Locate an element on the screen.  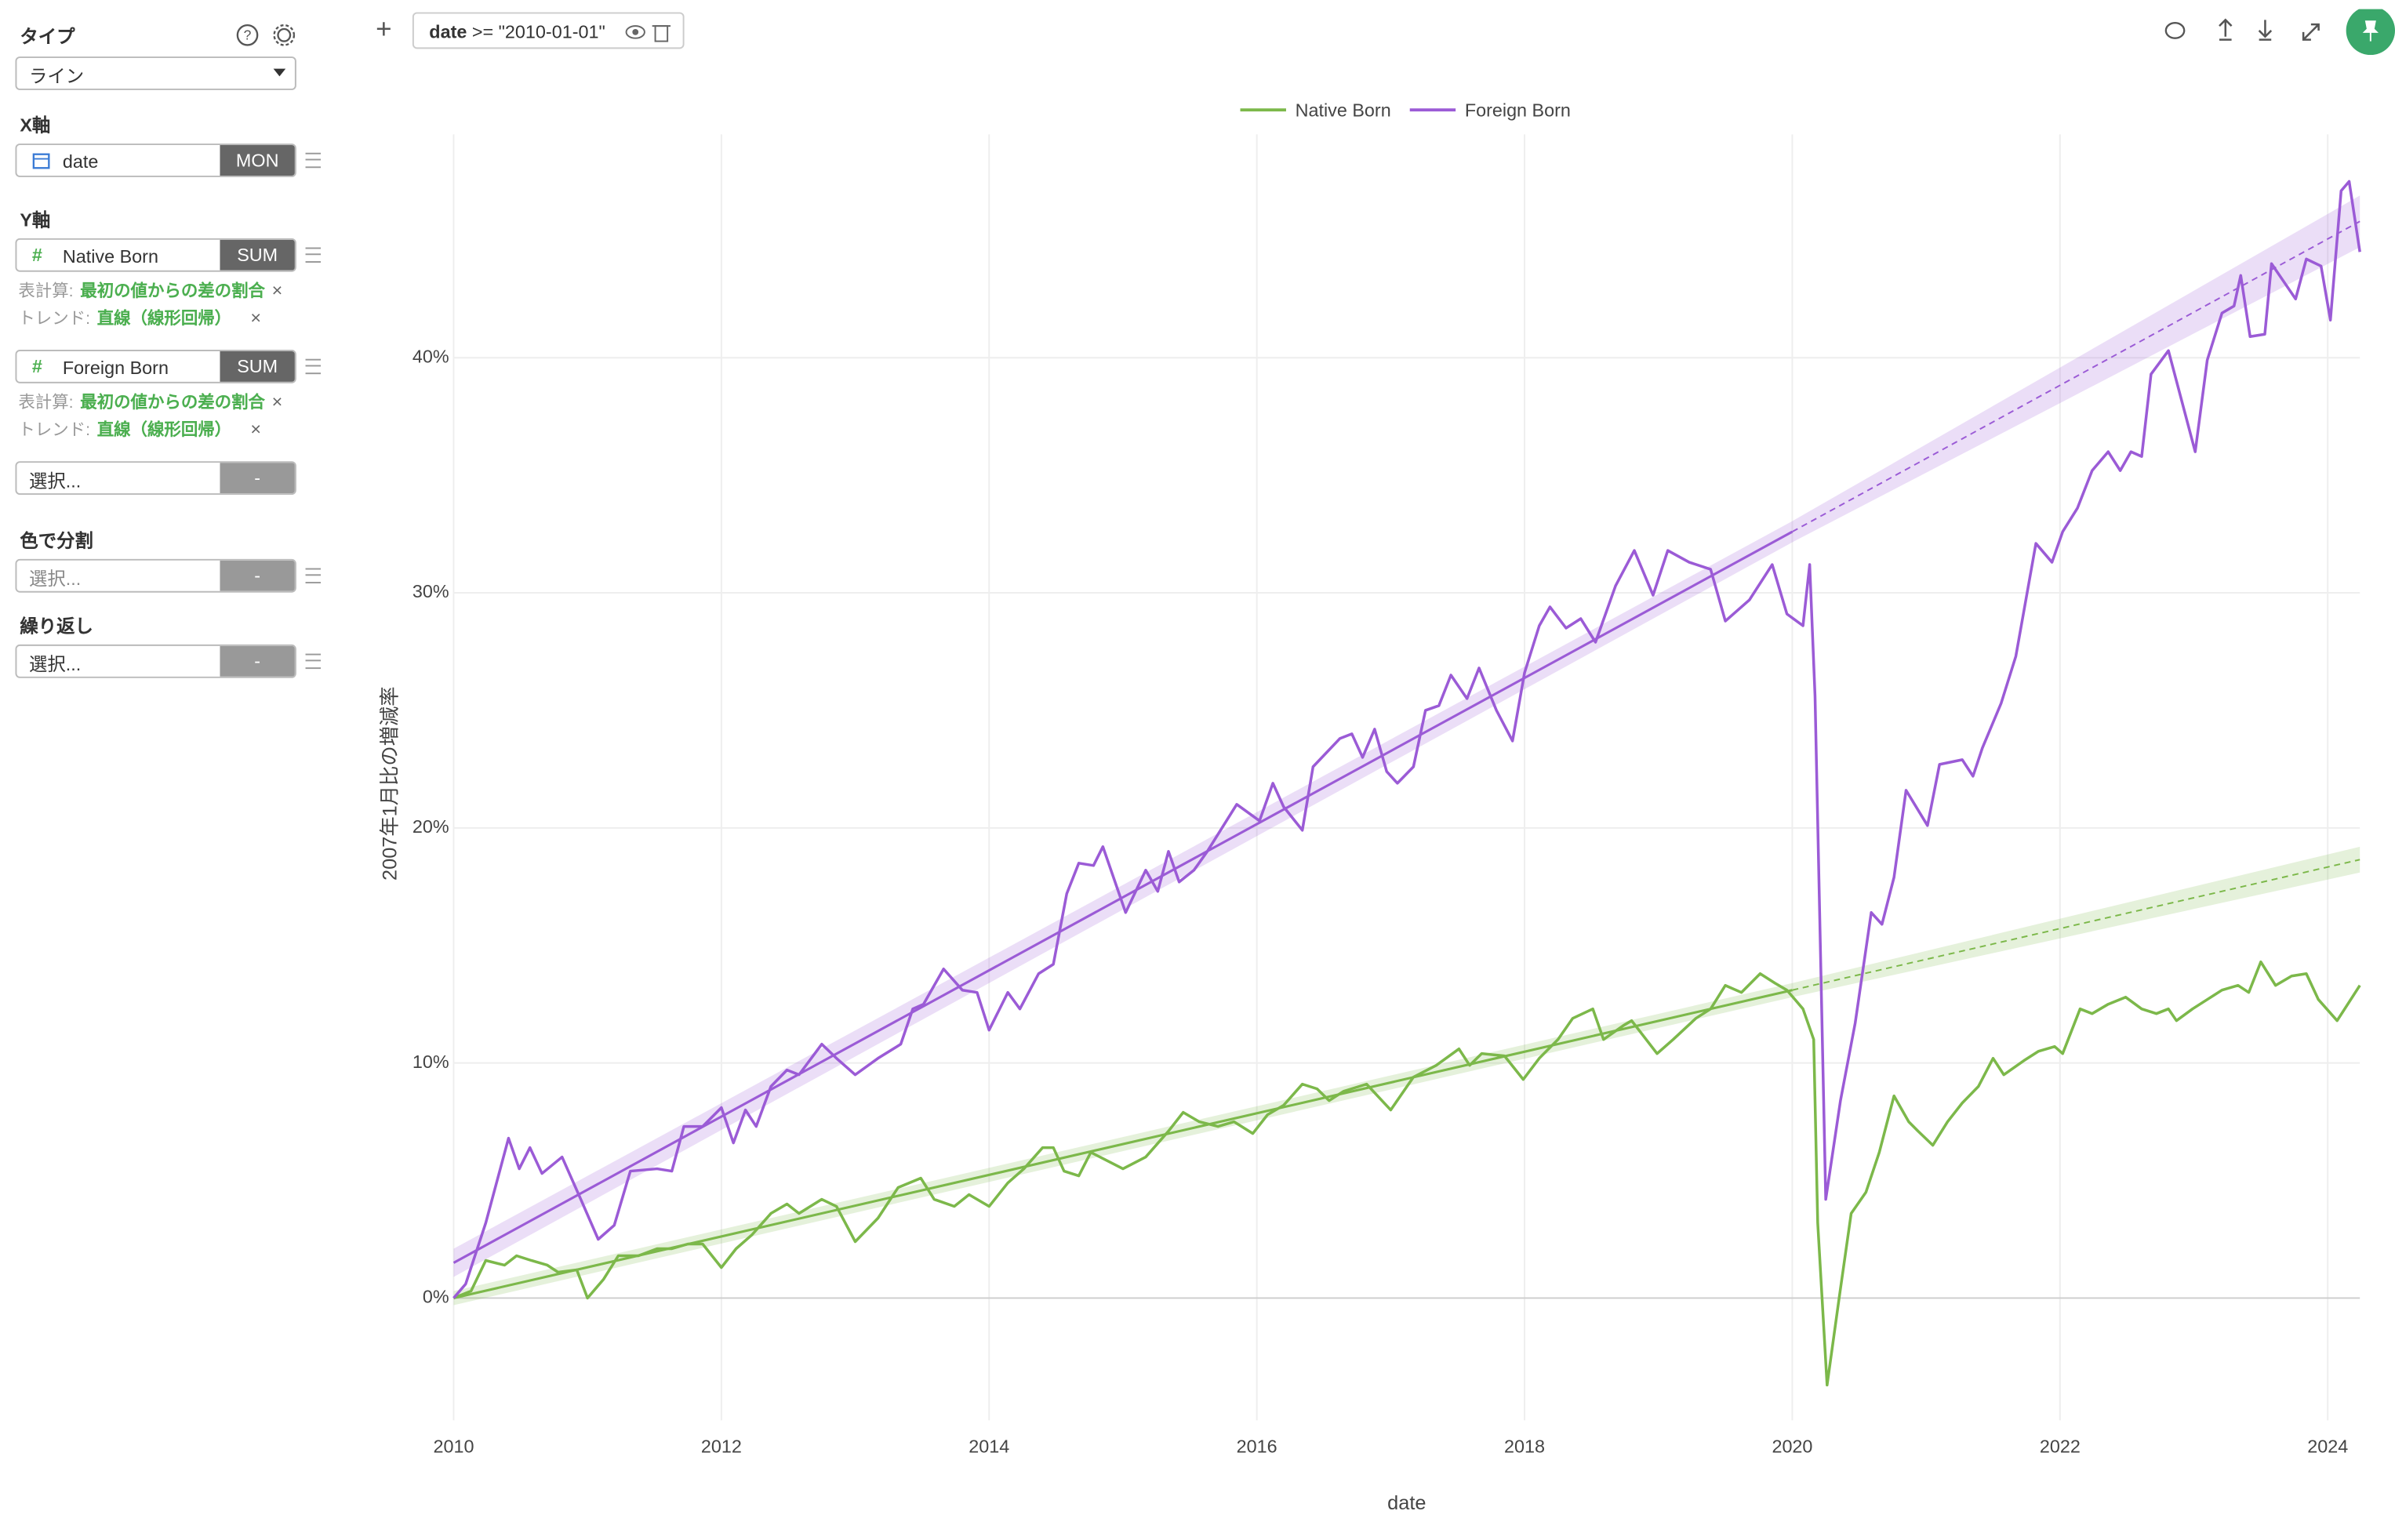
x-tick-label: 2010 is located at coordinates (454, 1447).